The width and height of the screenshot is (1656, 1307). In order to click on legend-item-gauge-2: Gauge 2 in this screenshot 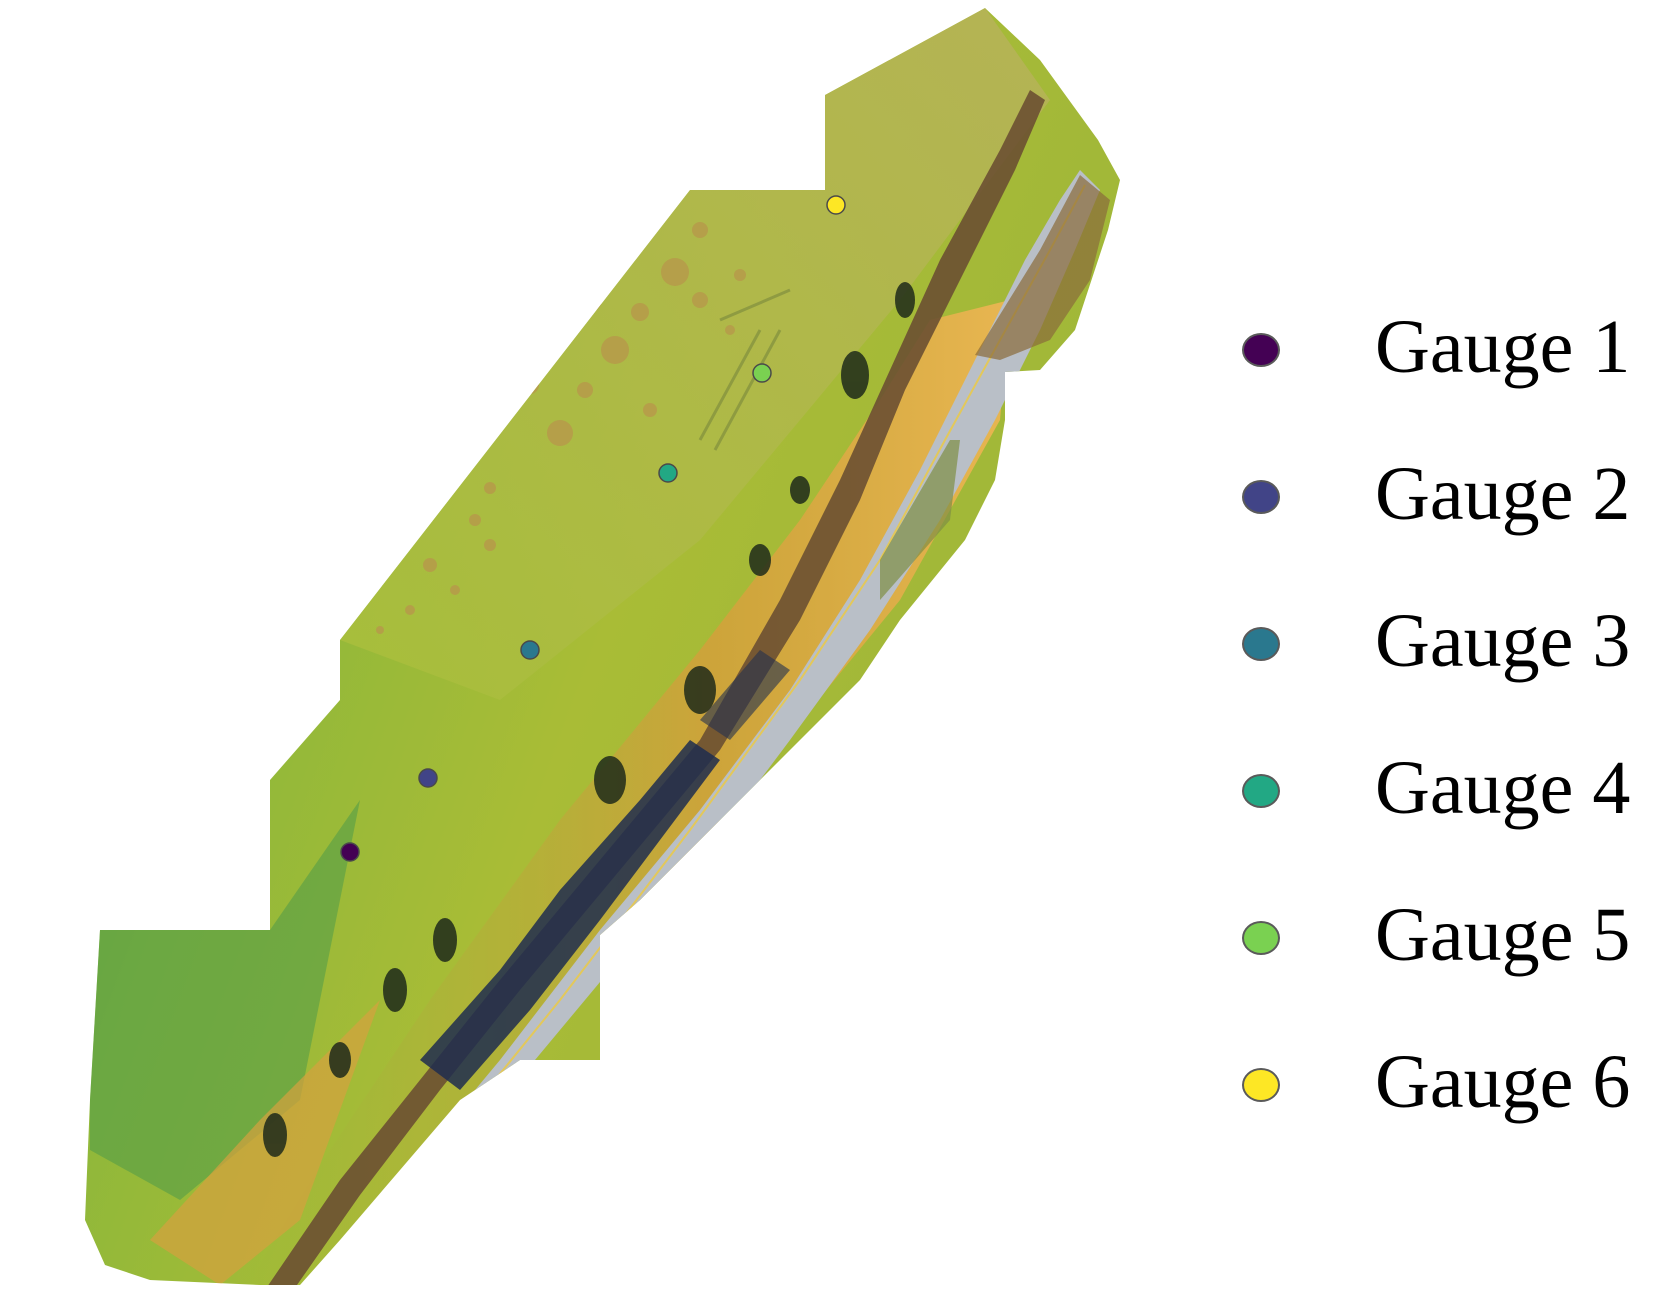, I will do `click(1445, 520)`.